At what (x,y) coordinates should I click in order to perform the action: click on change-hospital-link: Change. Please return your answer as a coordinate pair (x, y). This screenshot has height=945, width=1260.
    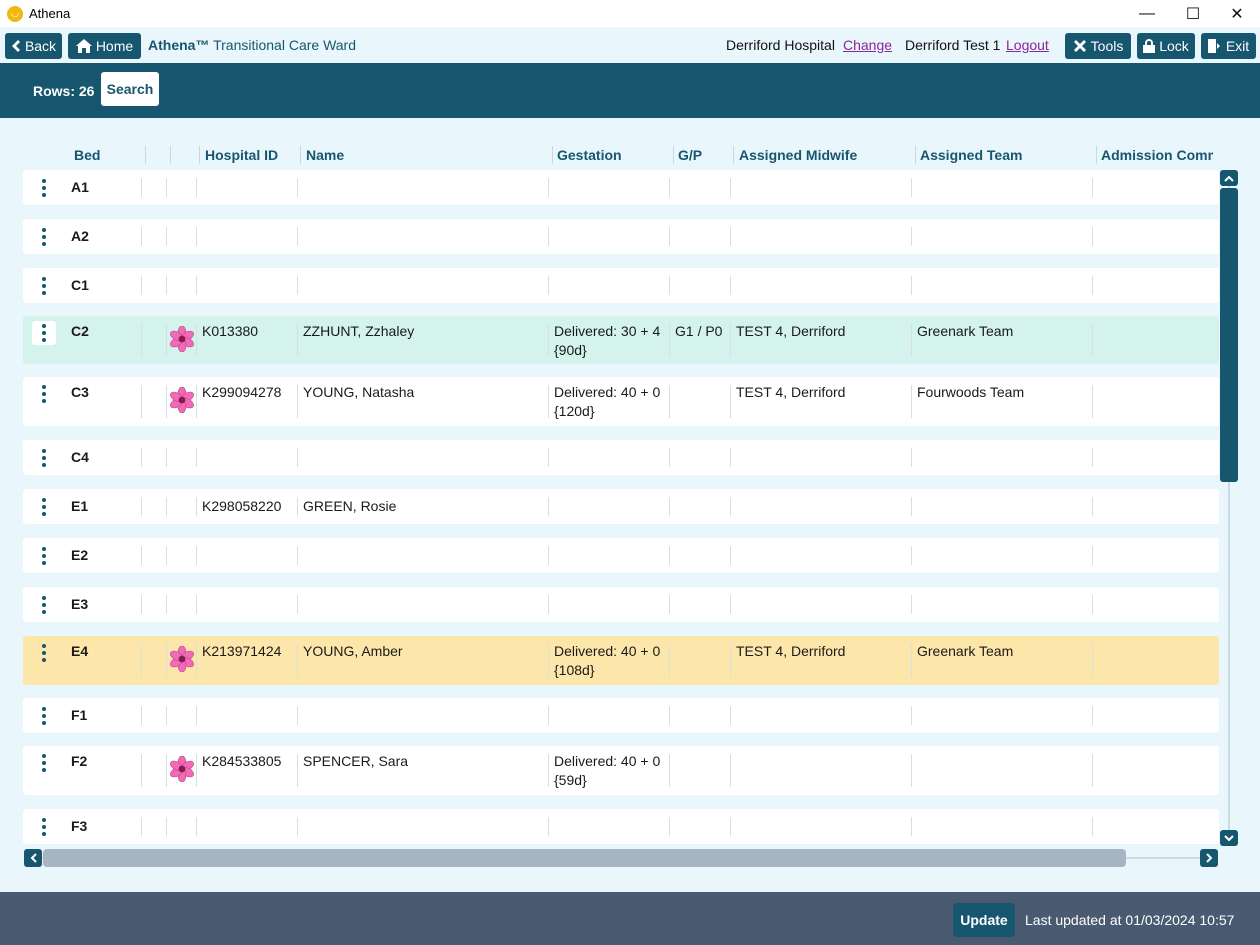
    Looking at the image, I should click on (868, 45).